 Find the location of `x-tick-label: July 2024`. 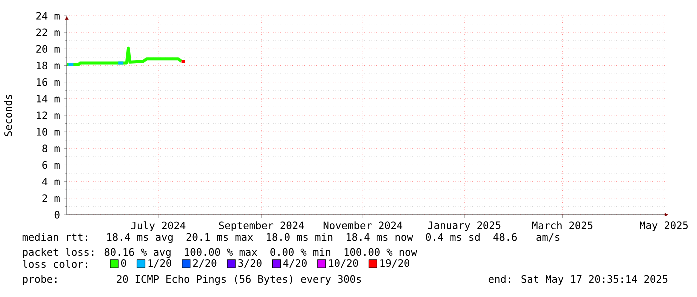

x-tick-label: July 2024 is located at coordinates (158, 227).